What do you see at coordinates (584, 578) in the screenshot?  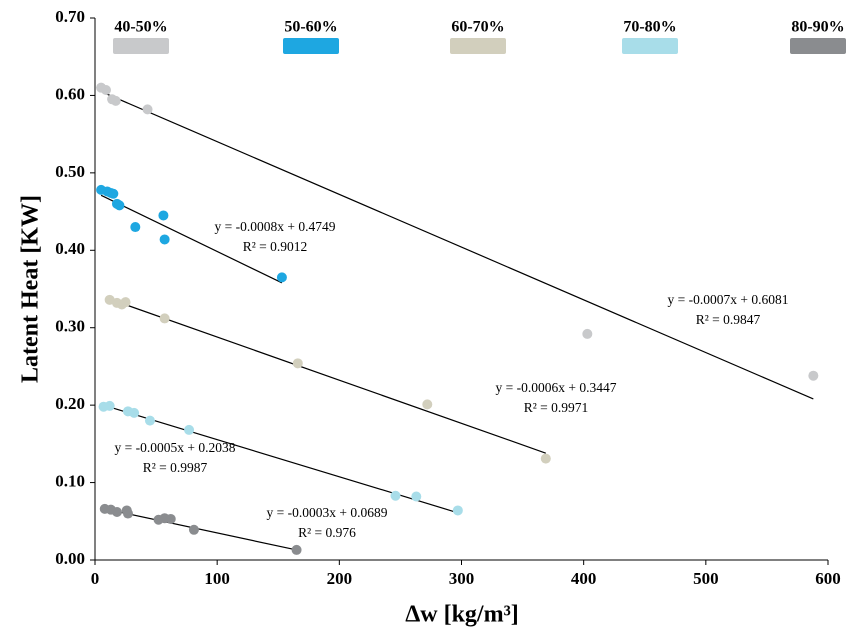 I see `x-tick-label: 400` at bounding box center [584, 578].